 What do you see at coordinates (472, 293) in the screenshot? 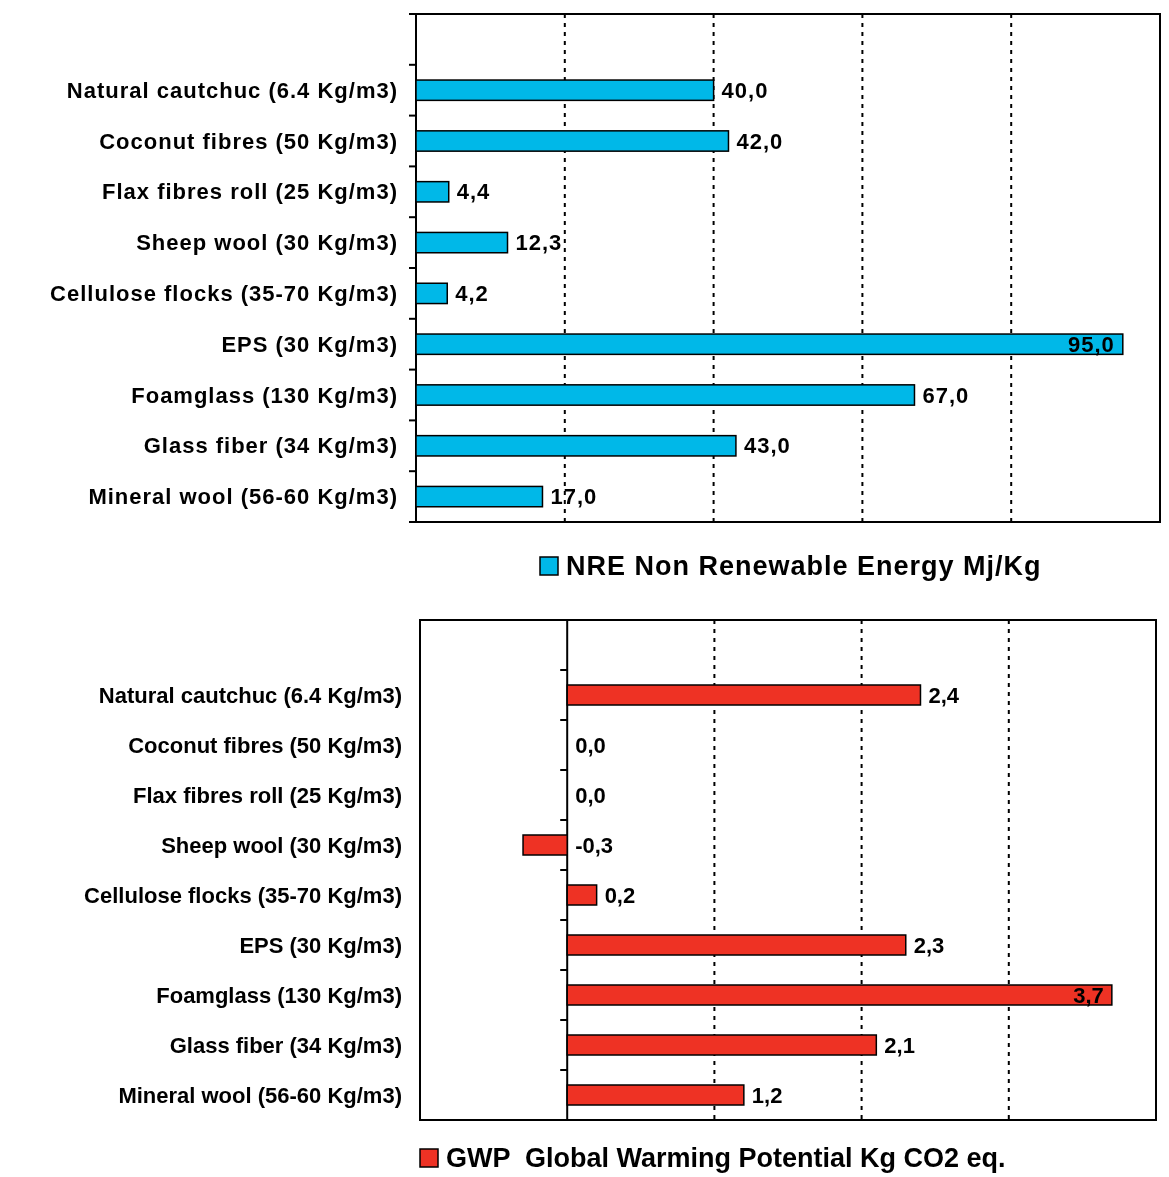
I see `data-label: 4,2` at bounding box center [472, 293].